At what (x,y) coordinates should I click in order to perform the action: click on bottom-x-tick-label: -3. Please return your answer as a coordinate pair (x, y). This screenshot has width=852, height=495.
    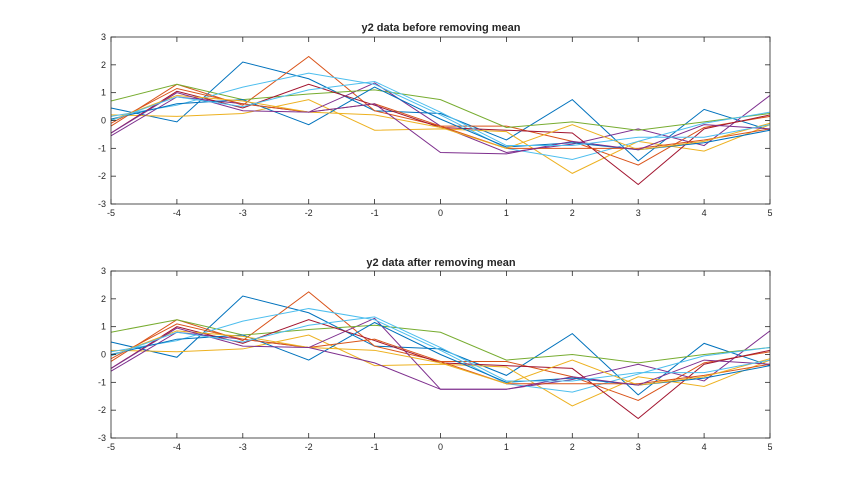
    Looking at the image, I should click on (243, 447).